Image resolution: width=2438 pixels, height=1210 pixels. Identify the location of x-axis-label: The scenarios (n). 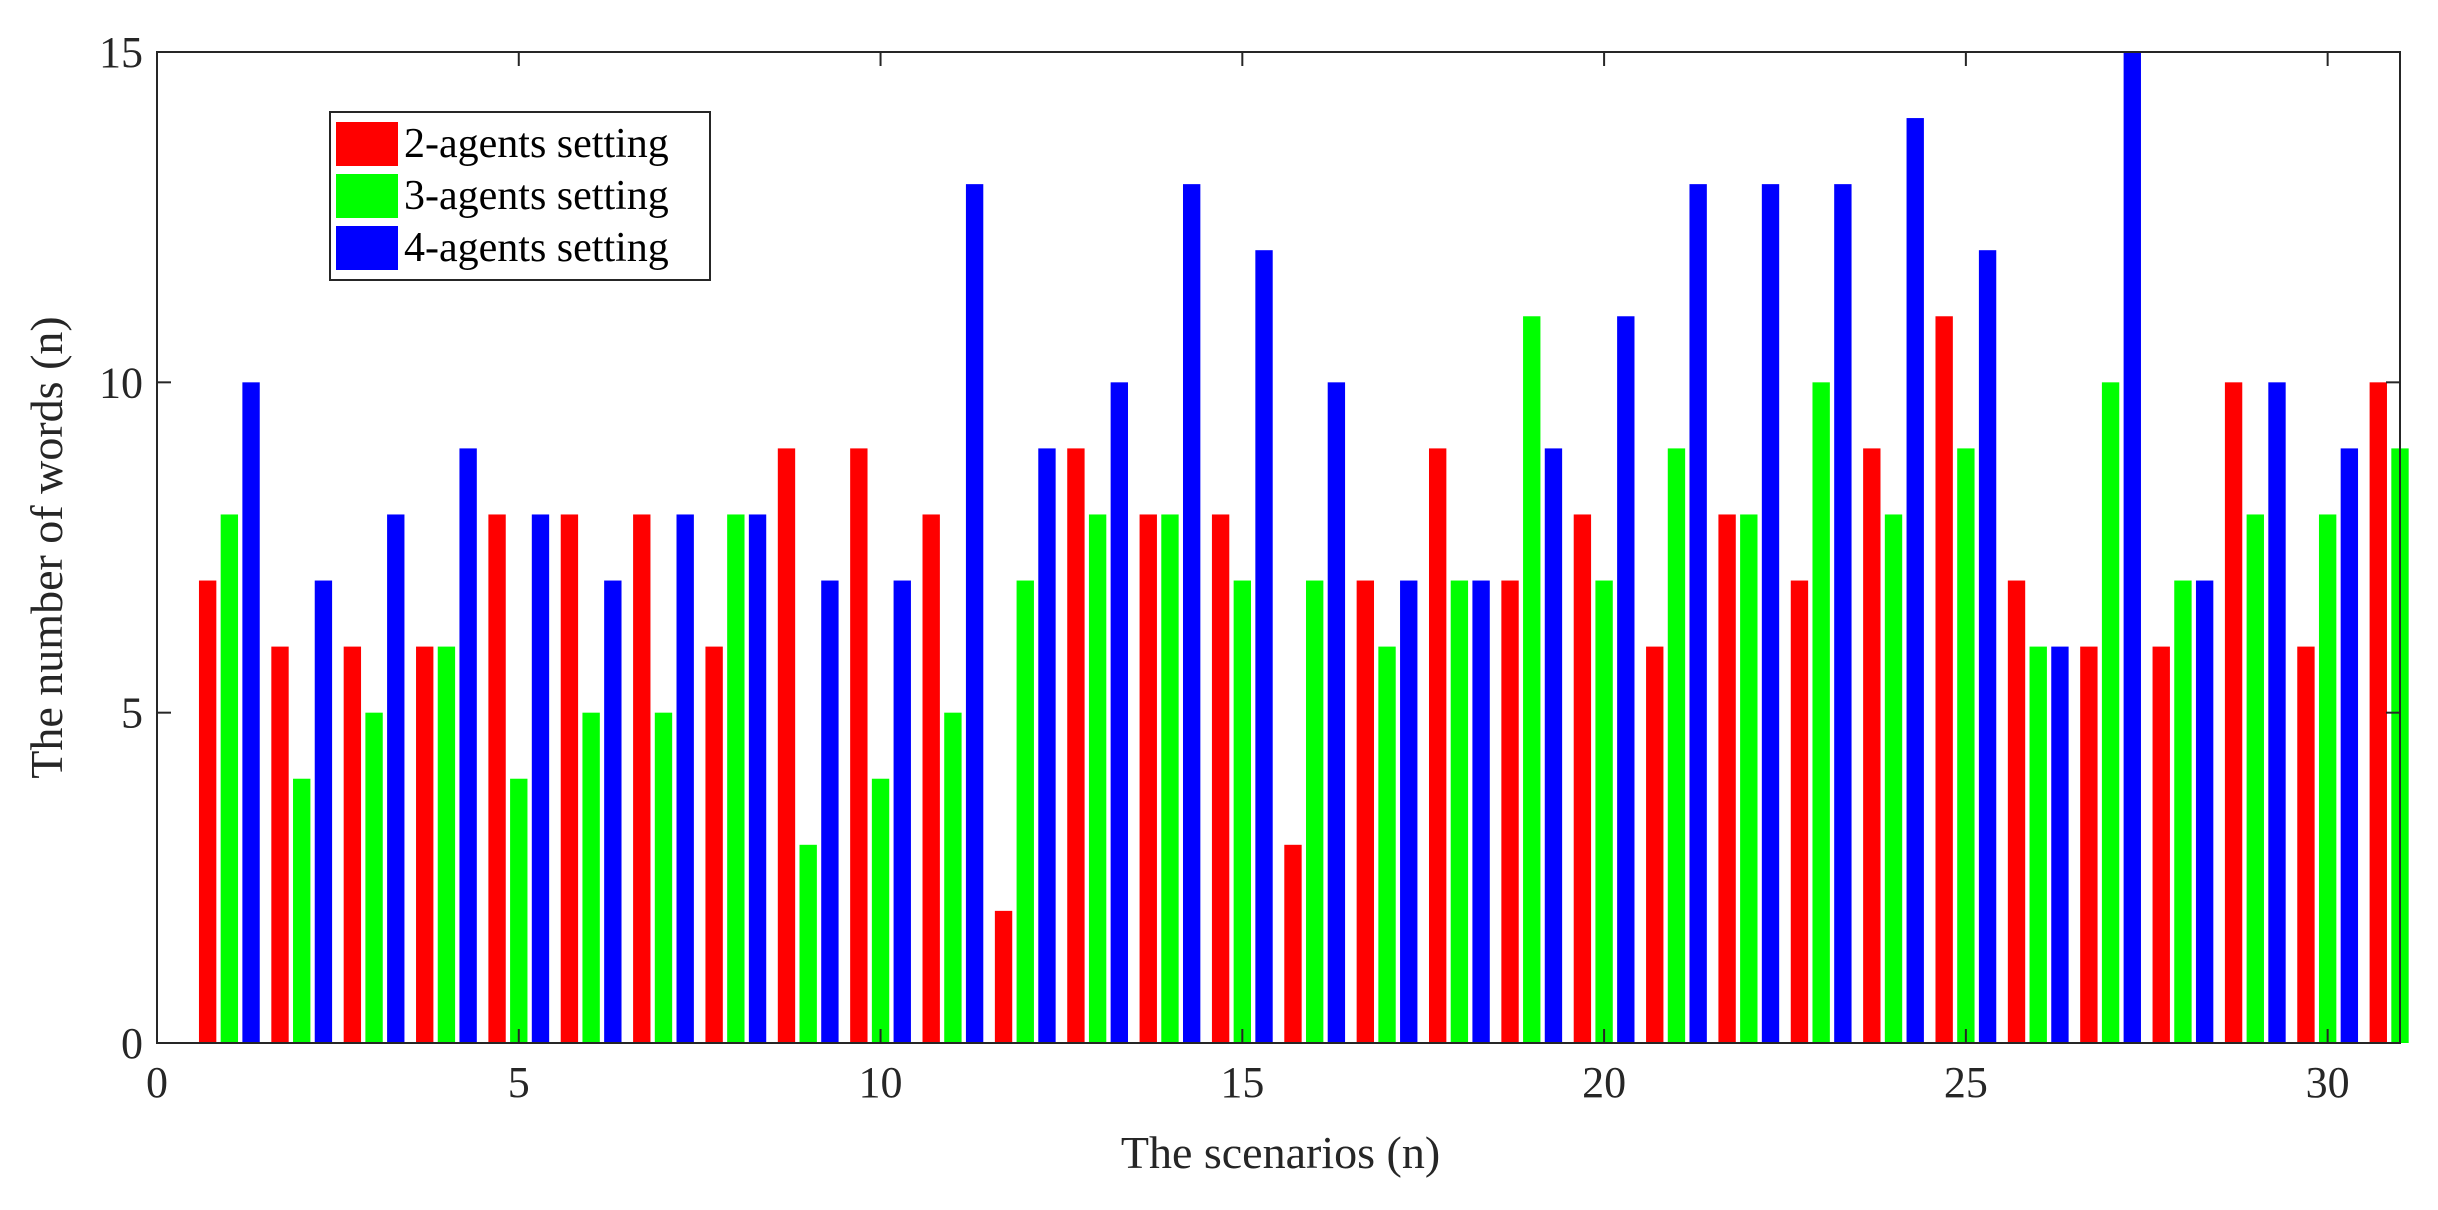
(1280, 1152).